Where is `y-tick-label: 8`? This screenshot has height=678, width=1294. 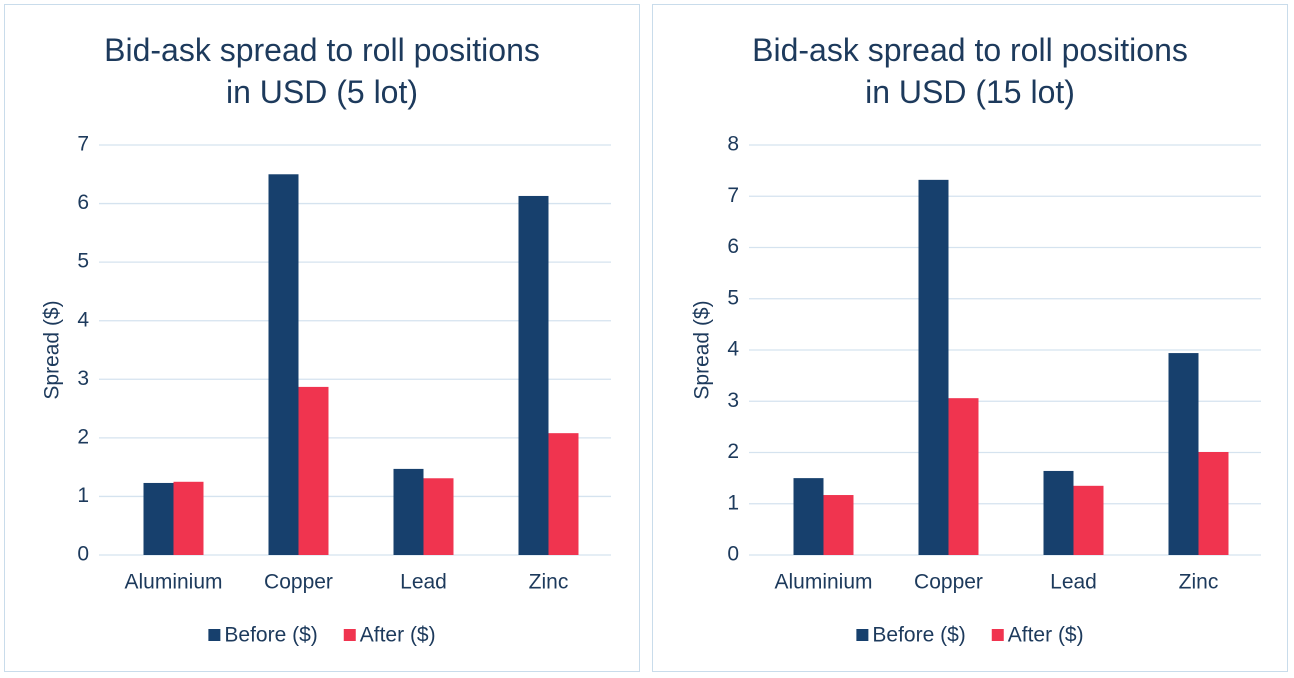
y-tick-label: 8 is located at coordinates (733, 144).